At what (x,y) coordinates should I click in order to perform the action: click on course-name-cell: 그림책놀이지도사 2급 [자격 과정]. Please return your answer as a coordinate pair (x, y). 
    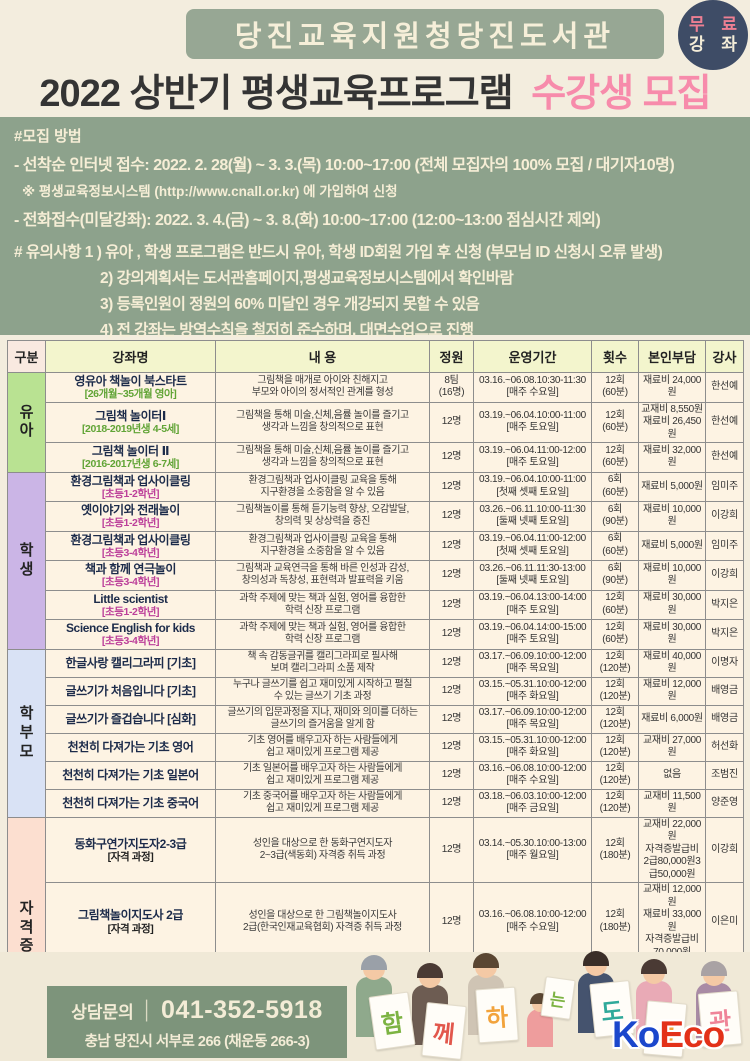
    Looking at the image, I should click on (130, 922).